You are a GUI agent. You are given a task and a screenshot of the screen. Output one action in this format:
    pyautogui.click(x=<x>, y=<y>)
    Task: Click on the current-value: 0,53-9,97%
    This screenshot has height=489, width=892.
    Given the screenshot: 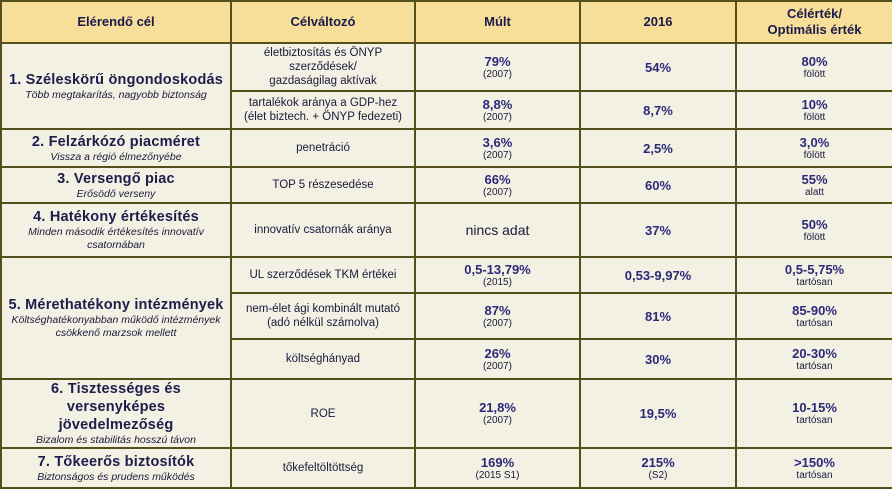 What is the action you would take?
    pyautogui.click(x=658, y=275)
    